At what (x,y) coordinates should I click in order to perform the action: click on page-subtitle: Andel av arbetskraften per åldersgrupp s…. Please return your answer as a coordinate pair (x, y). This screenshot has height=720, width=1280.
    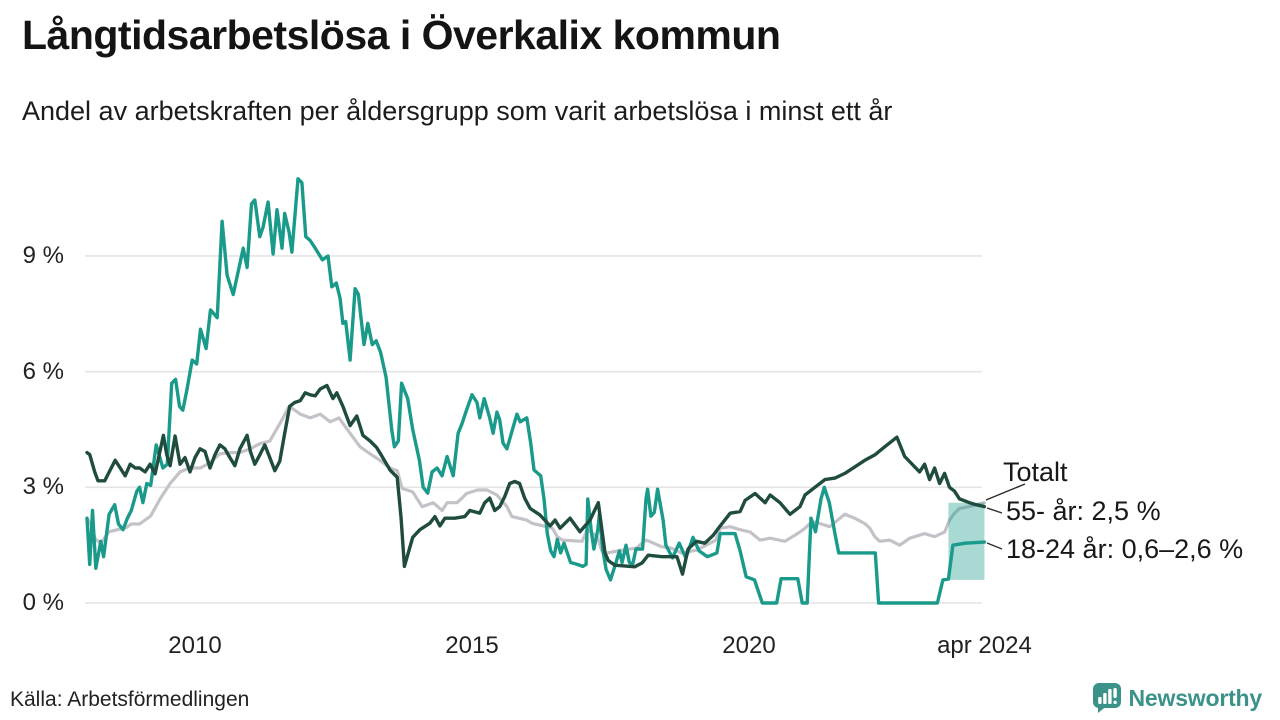
    Looking at the image, I should click on (457, 111).